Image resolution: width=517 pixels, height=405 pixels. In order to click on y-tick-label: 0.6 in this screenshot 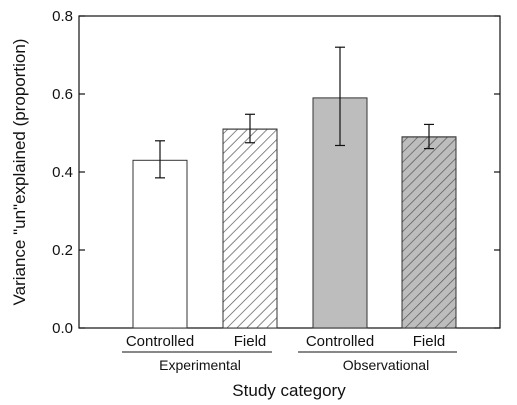, I will do `click(62, 94)`.